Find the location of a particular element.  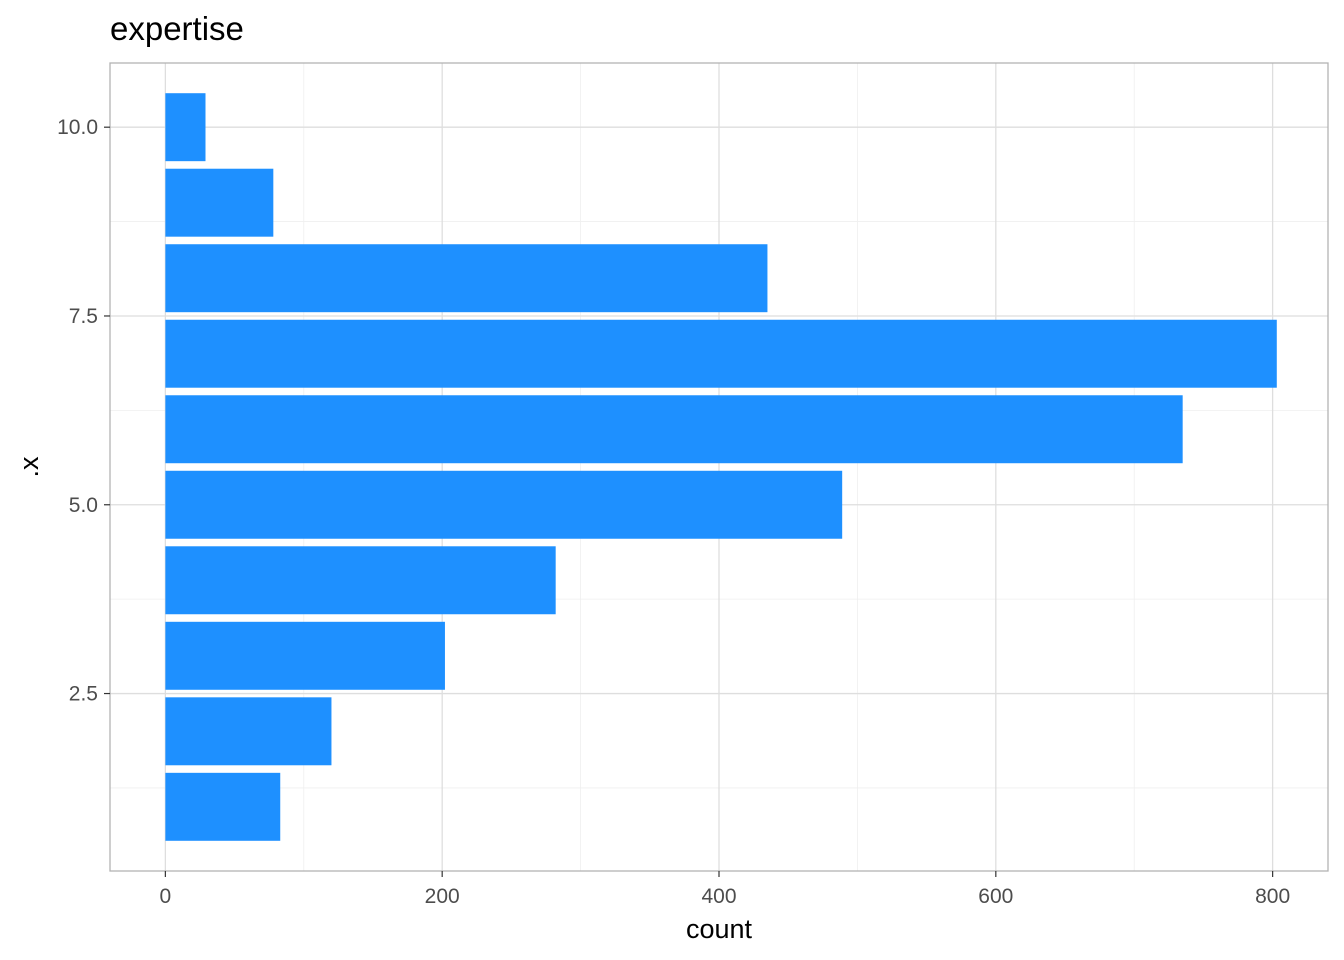

y-tick-label: 10.0 is located at coordinates (77, 127).